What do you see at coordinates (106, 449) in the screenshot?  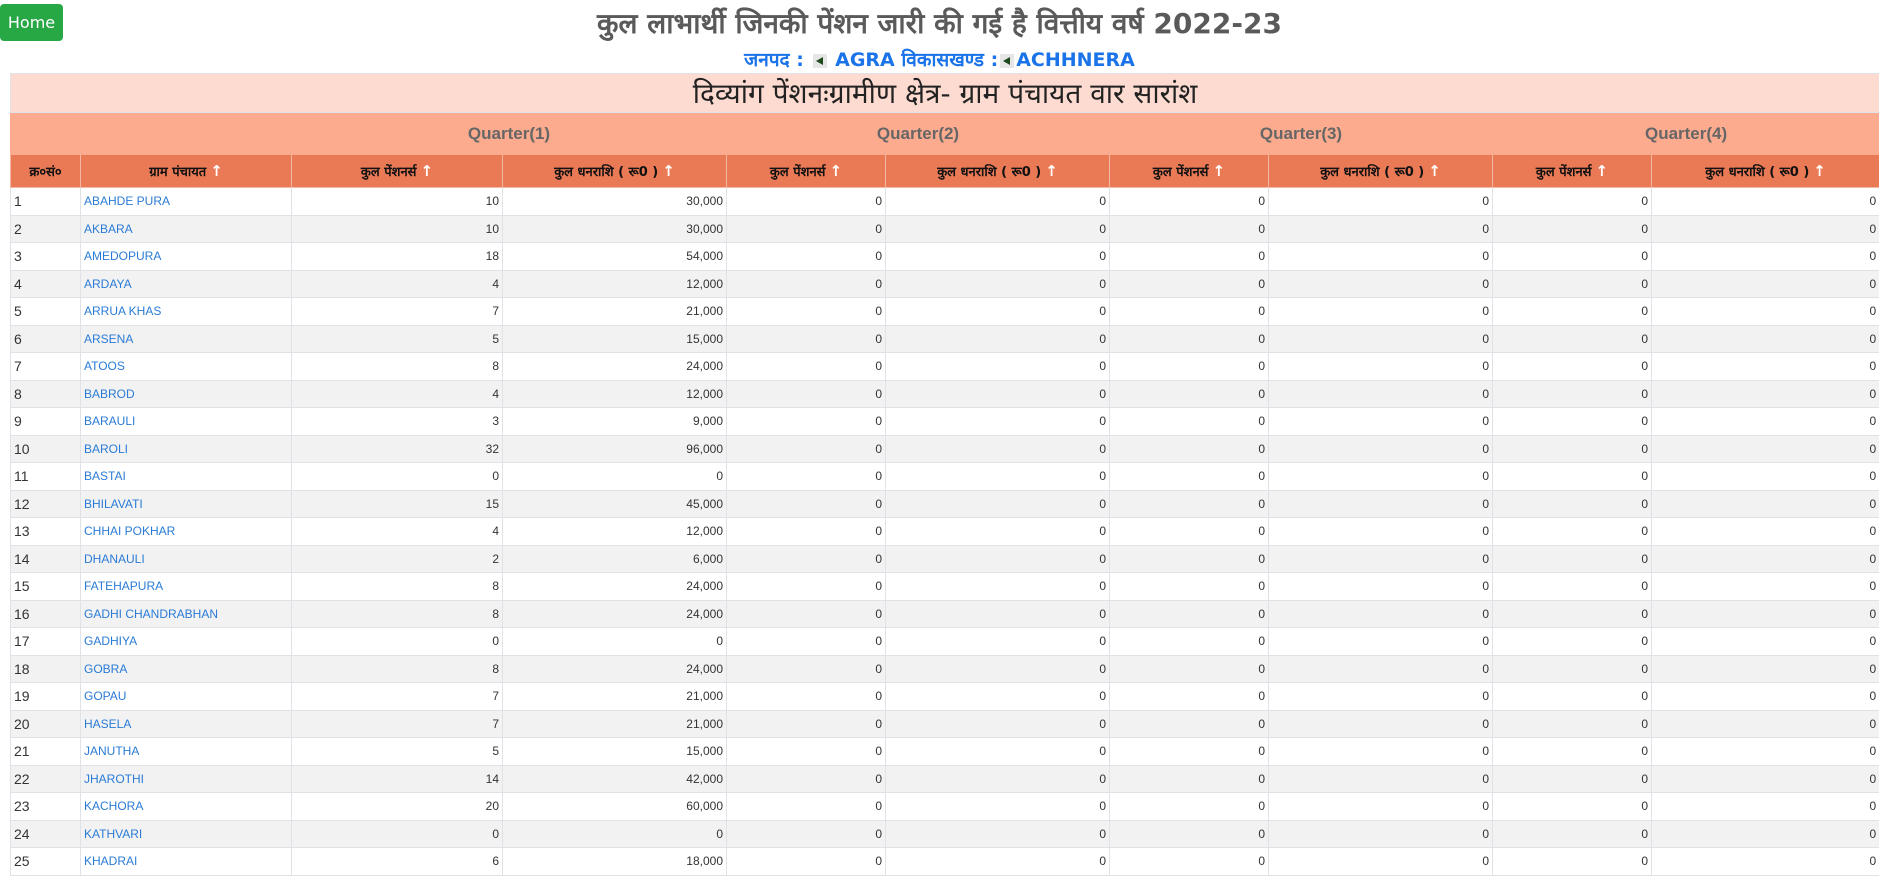 I see `gram-panchayat-link: BAROLI` at bounding box center [106, 449].